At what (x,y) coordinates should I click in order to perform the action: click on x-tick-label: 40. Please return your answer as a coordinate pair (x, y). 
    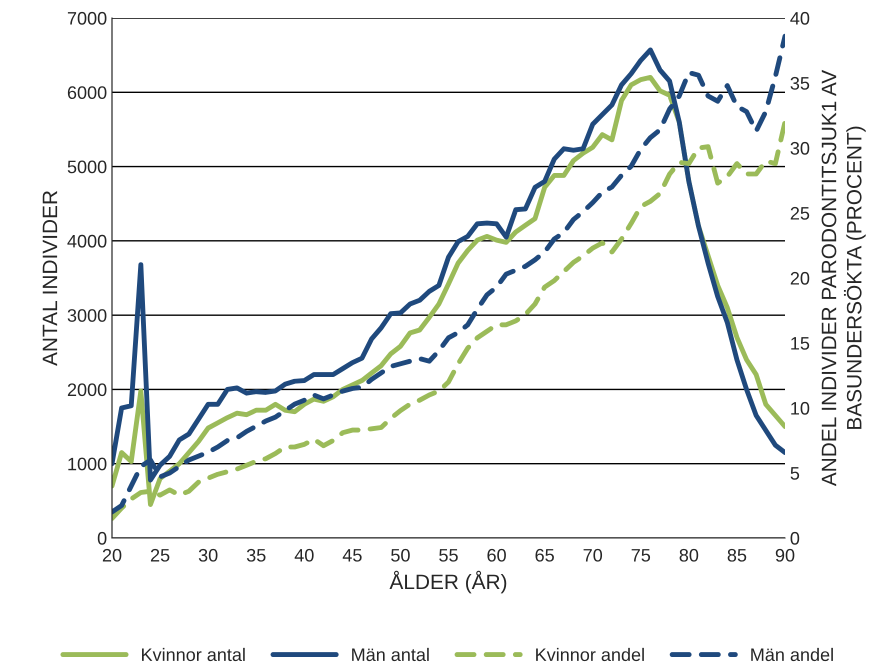
    Looking at the image, I should click on (304, 555).